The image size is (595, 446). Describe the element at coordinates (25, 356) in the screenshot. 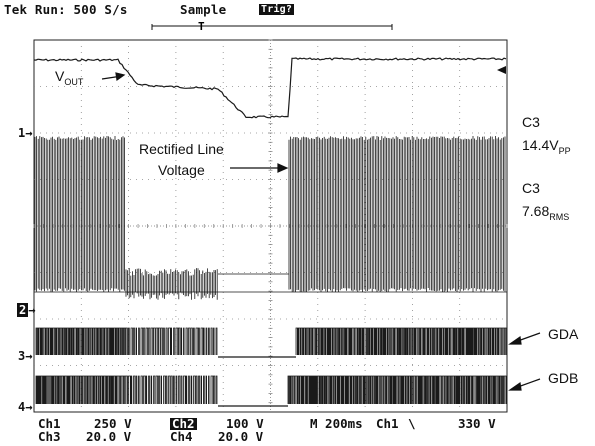

I see `channel-3-marker: 3→` at that location.